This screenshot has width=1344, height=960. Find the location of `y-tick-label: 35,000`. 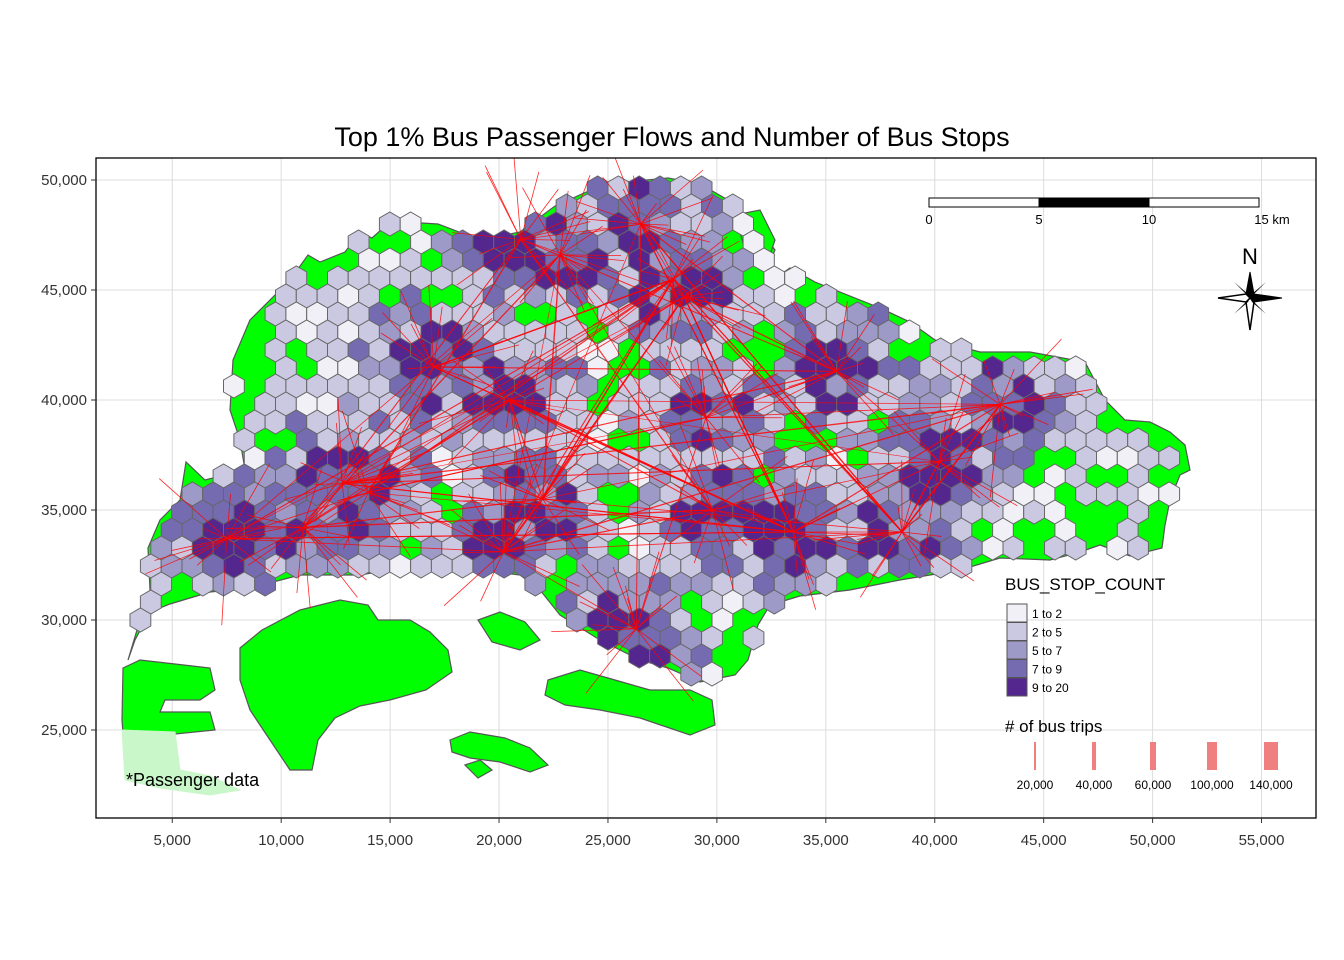

y-tick-label: 35,000 is located at coordinates (64, 510).